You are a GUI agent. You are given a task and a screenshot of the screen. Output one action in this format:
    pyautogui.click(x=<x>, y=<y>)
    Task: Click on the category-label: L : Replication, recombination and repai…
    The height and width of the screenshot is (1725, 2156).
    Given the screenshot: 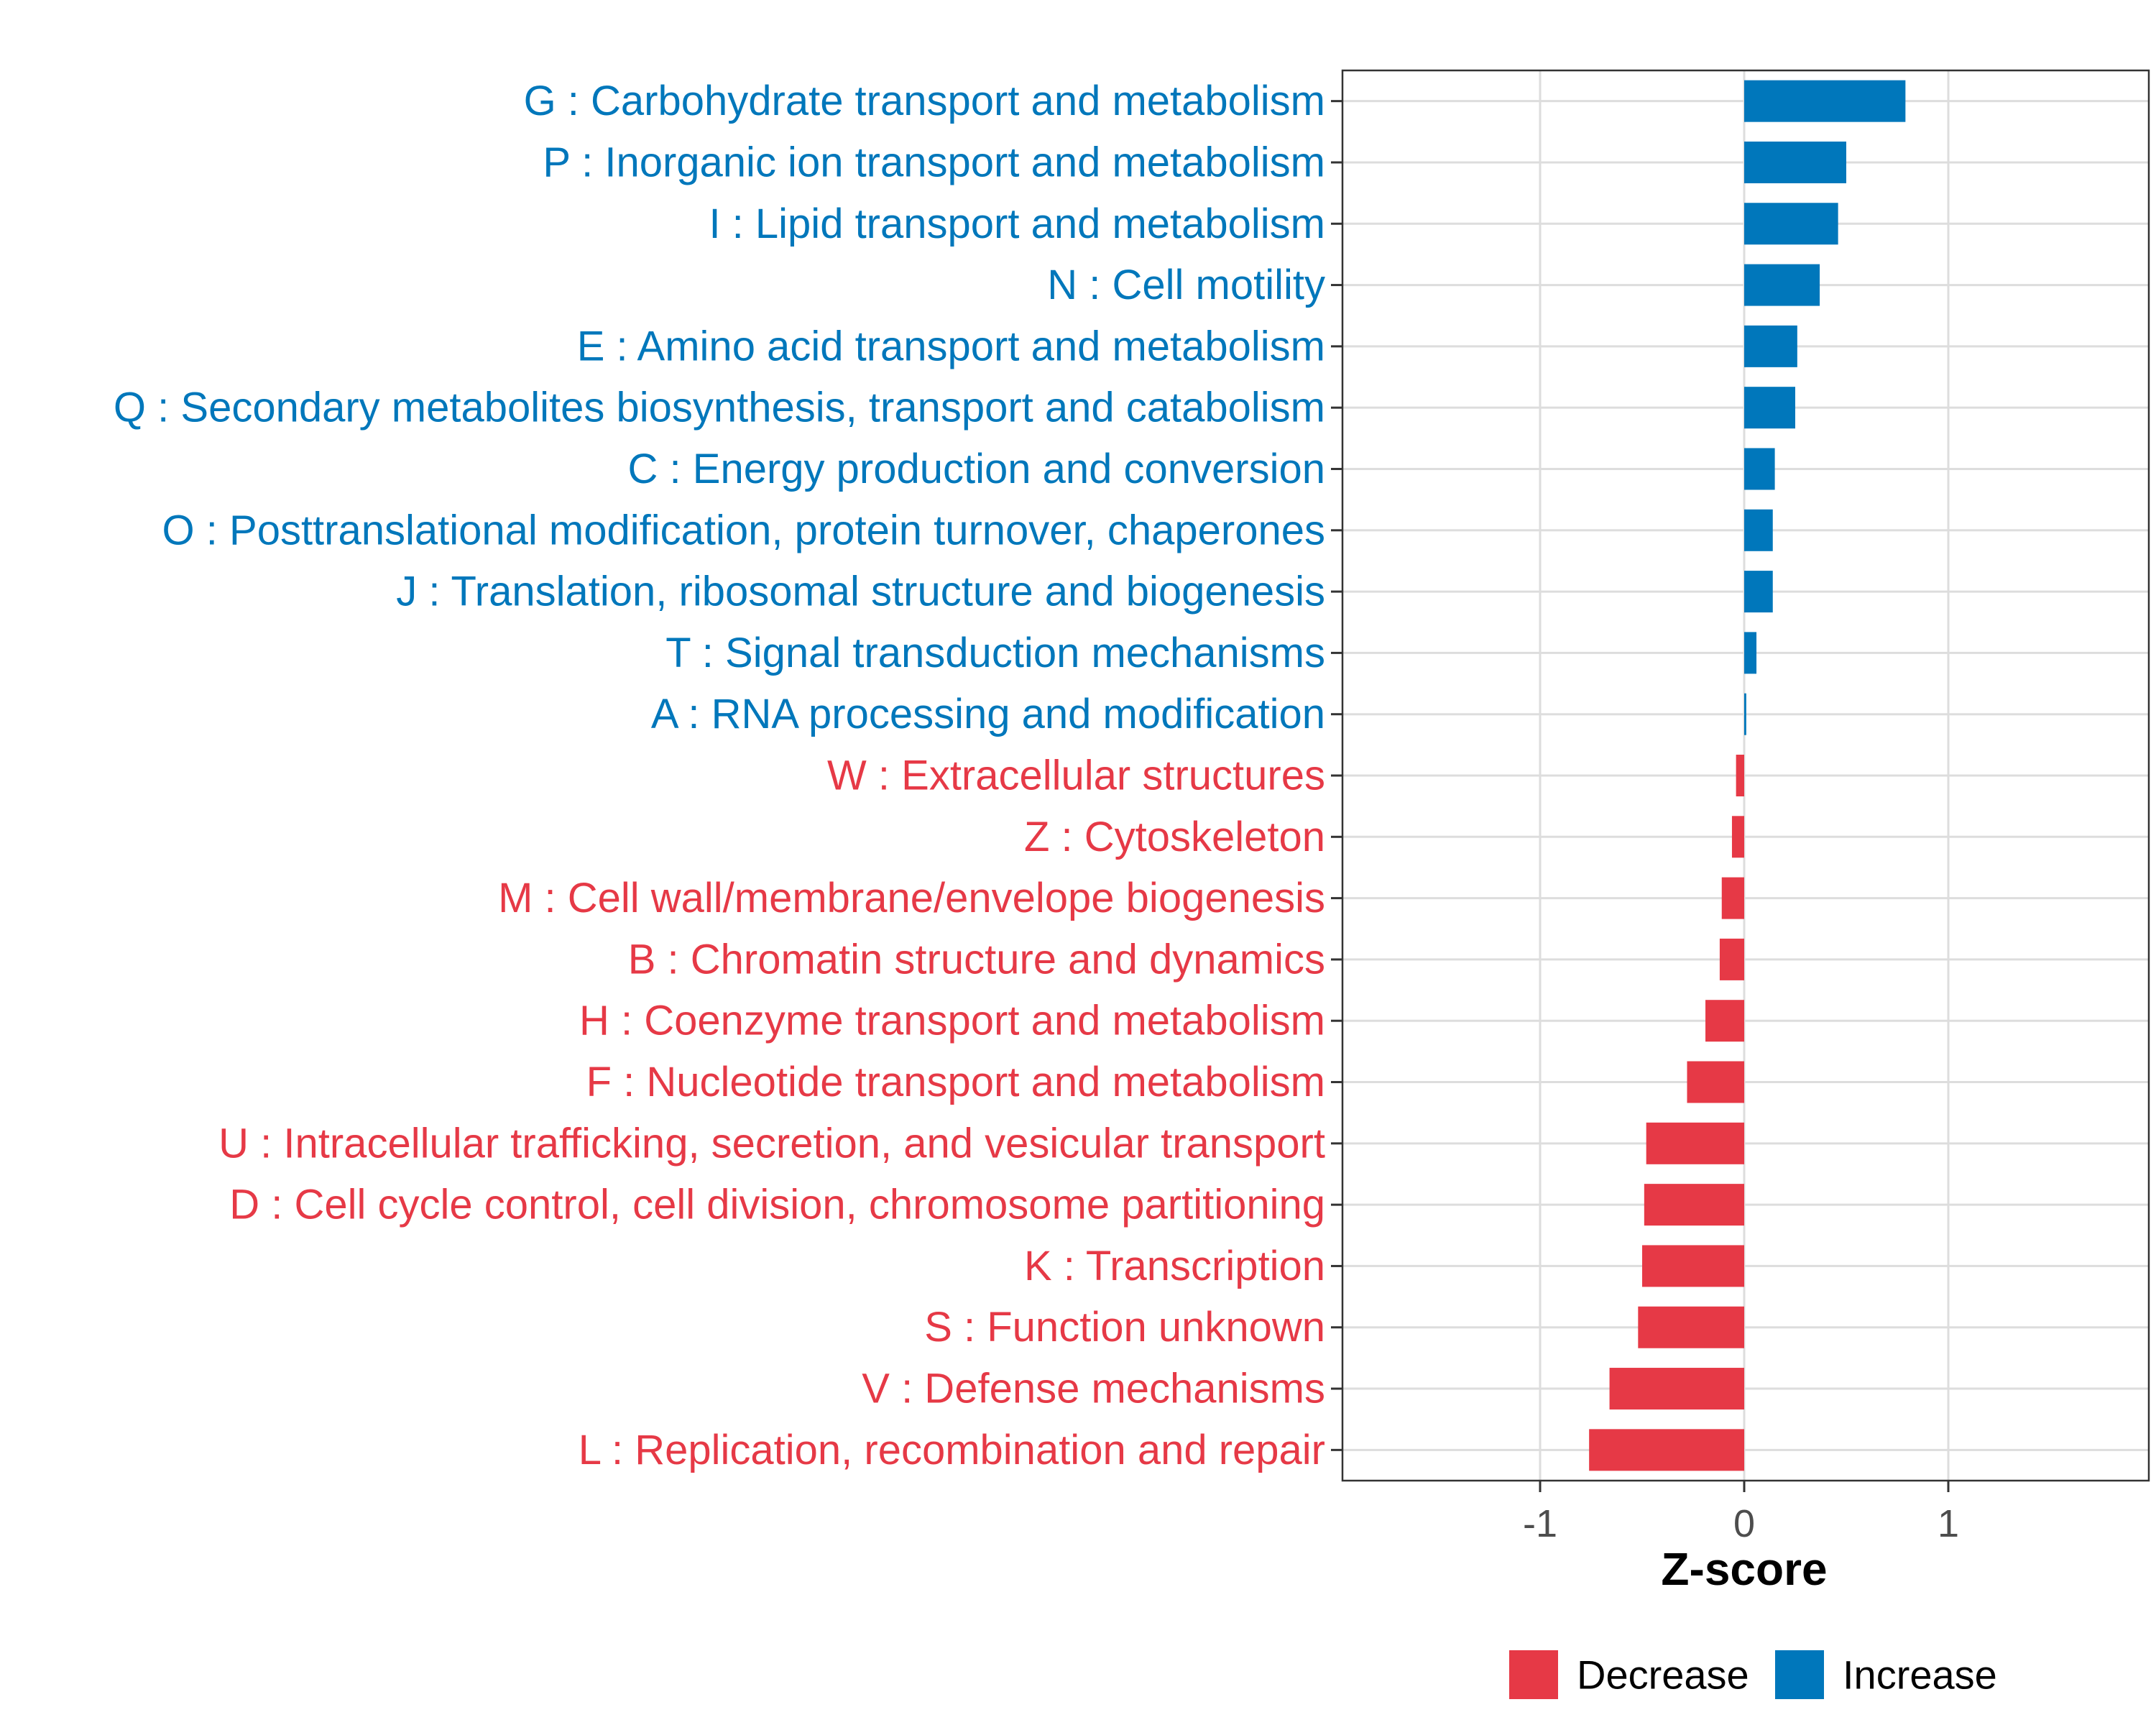 What is the action you would take?
    pyautogui.click(x=952, y=1450)
    